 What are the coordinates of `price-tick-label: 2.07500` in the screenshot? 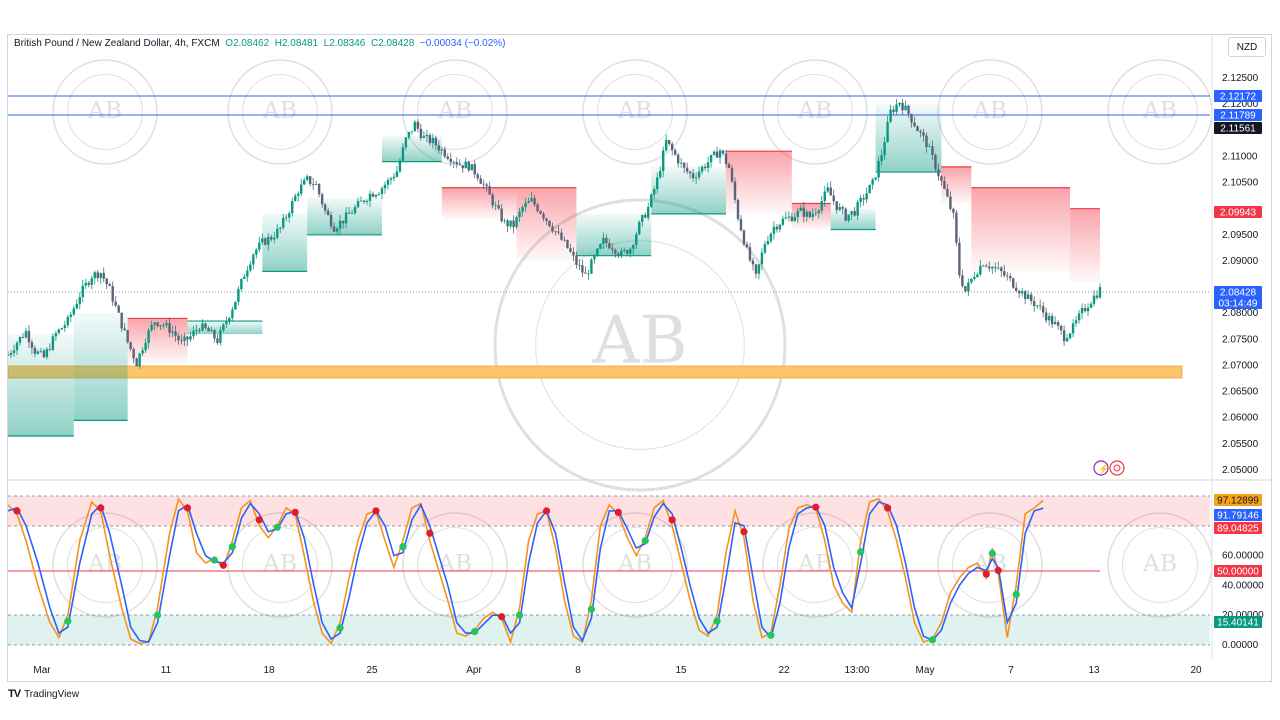 It's located at (1240, 339).